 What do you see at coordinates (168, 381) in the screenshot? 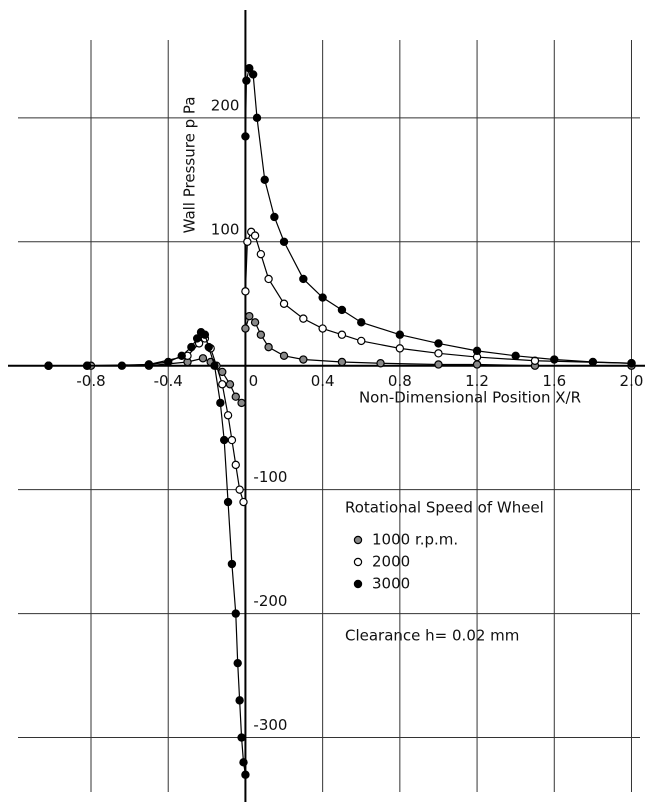
I see `x-tick-label: -0.4` at bounding box center [168, 381].